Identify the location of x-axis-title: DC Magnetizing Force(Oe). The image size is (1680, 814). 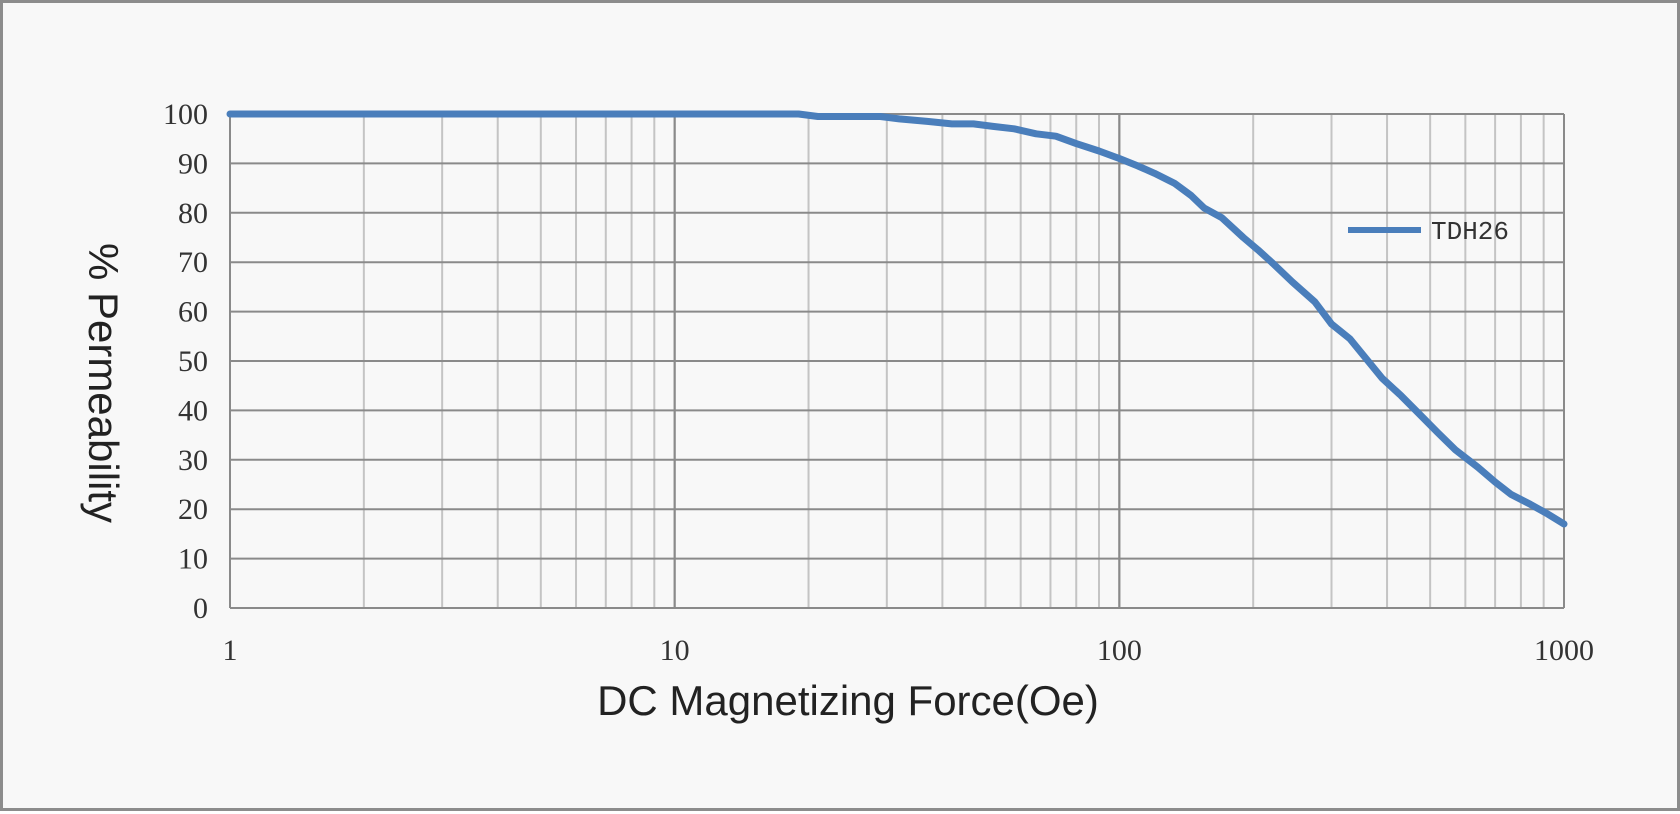
(848, 700).